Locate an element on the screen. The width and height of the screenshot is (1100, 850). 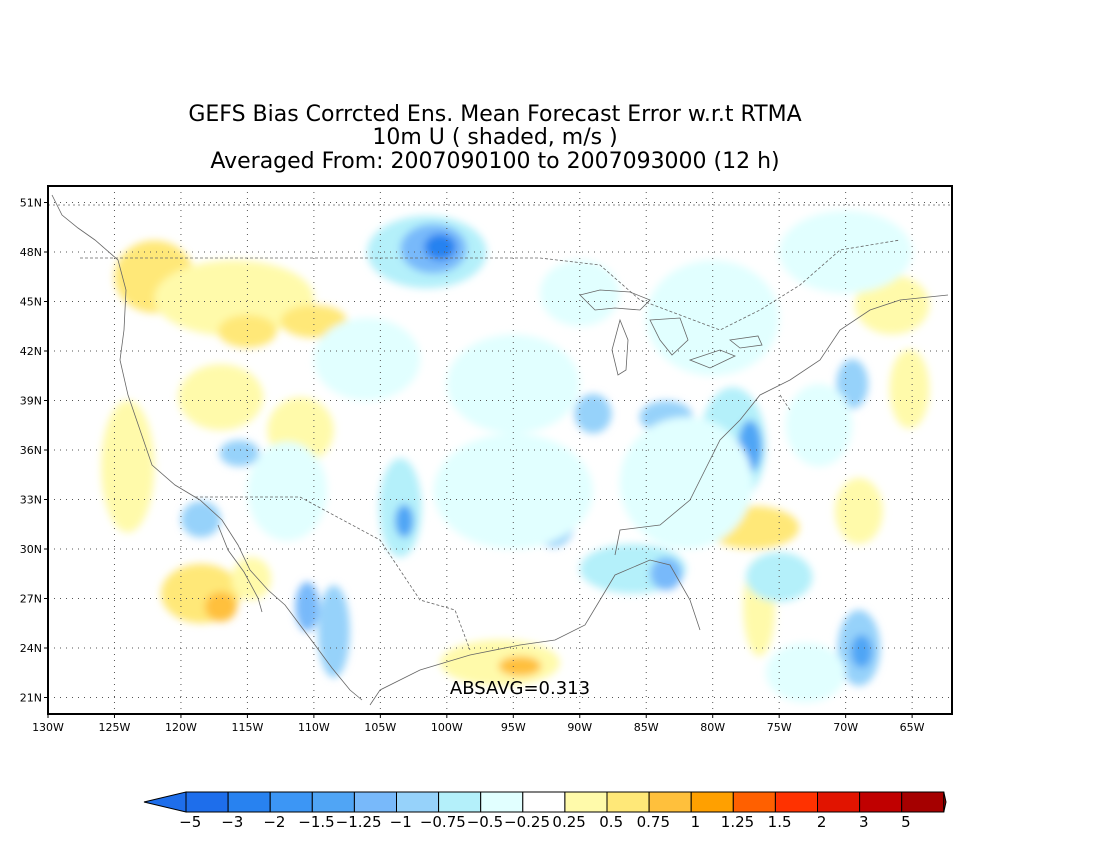
lon-tick-label: 80W is located at coordinates (712, 727).